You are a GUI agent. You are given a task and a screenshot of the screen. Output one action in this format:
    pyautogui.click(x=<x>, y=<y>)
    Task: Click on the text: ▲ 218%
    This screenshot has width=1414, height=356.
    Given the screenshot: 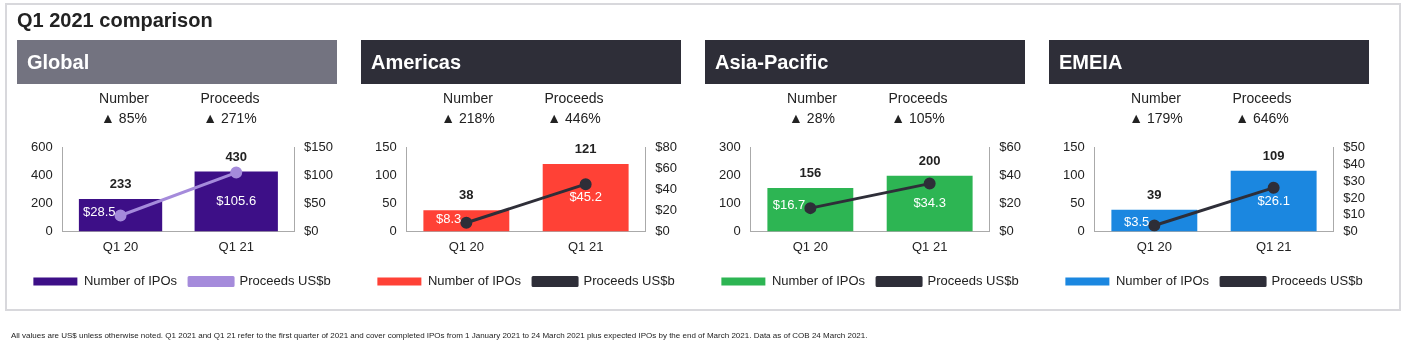 What is the action you would take?
    pyautogui.click(x=468, y=118)
    